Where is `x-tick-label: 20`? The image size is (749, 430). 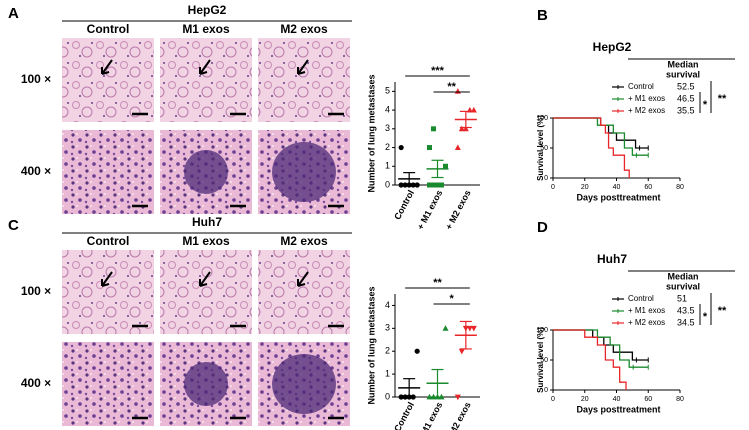 x-tick-label: 20 is located at coordinates (585, 187).